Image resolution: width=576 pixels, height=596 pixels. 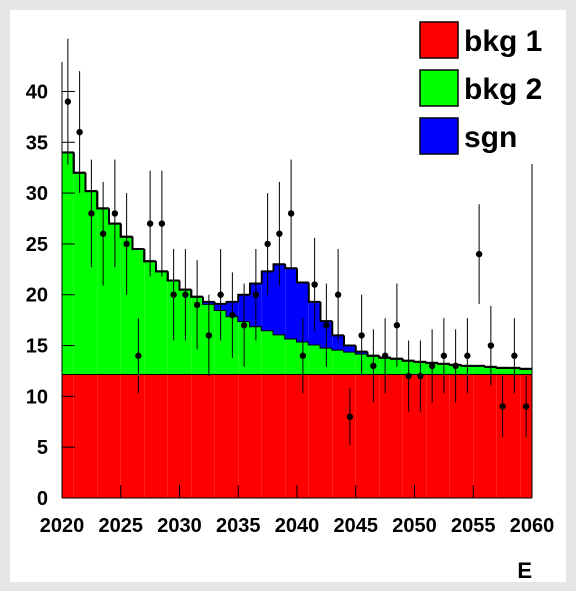 What do you see at coordinates (439, 88) in the screenshot?
I see `legend-swatch` at bounding box center [439, 88].